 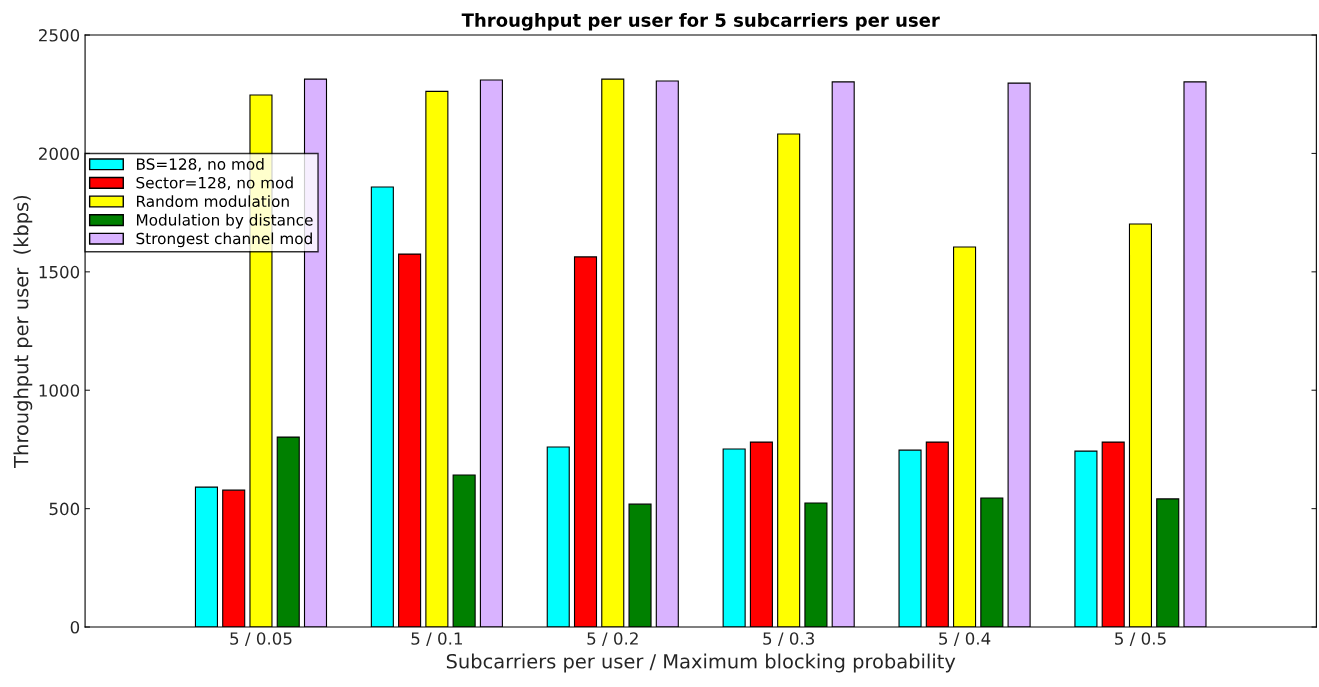 I want to click on y-axis-title: Throughput per user (kbps), so click(x=23, y=331).